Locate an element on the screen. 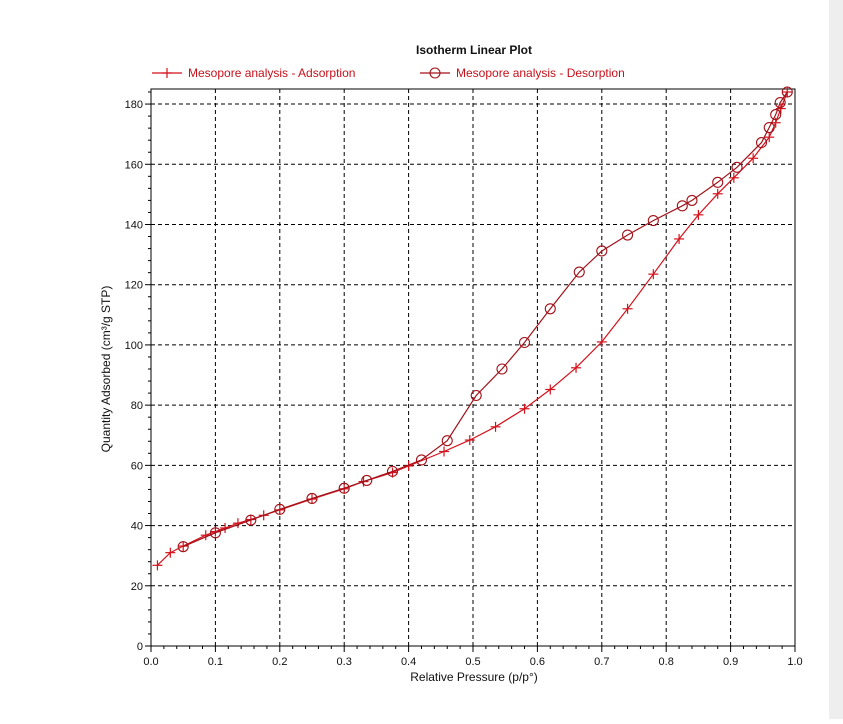  y-tick-label: 0 is located at coordinates (140, 647).